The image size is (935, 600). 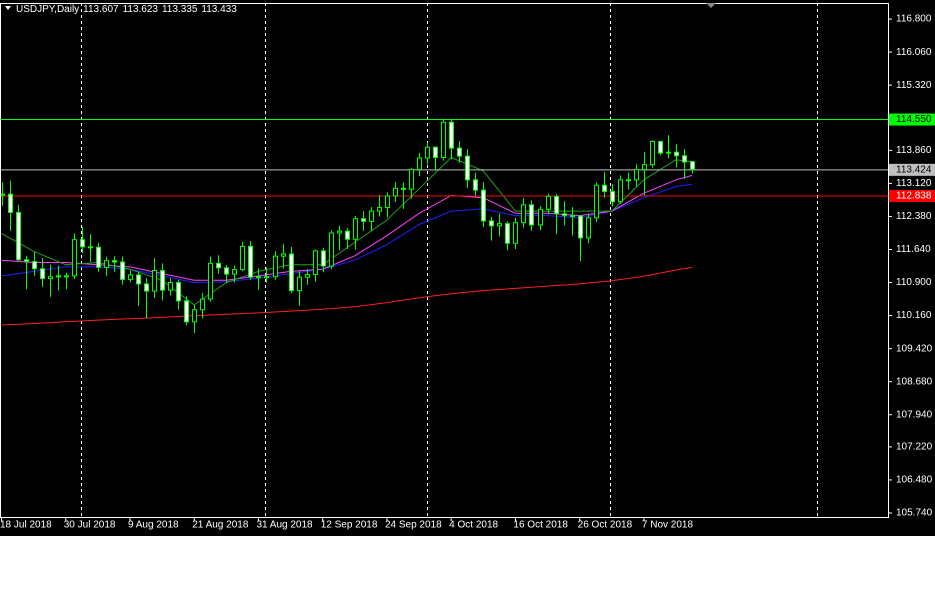 What do you see at coordinates (473, 525) in the screenshot?
I see `x-tick-label: 4 Oct 2018` at bounding box center [473, 525].